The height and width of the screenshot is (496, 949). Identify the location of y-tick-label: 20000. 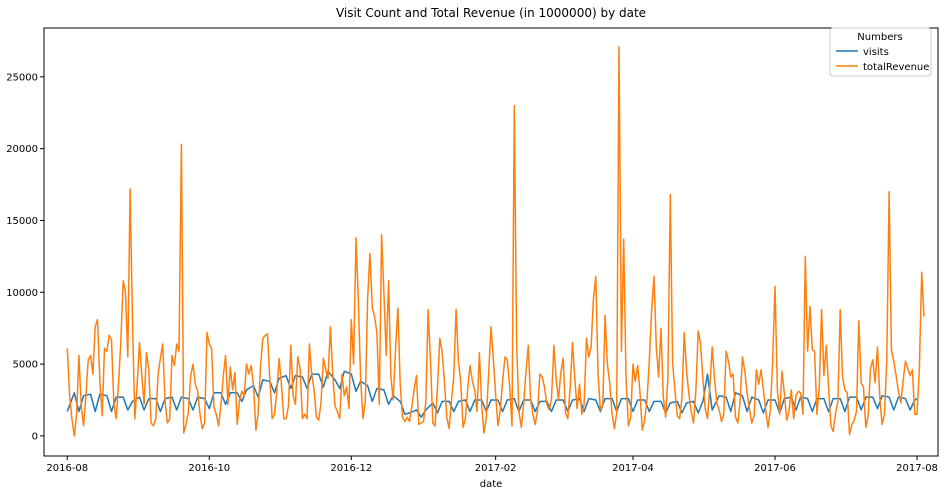
(22, 149).